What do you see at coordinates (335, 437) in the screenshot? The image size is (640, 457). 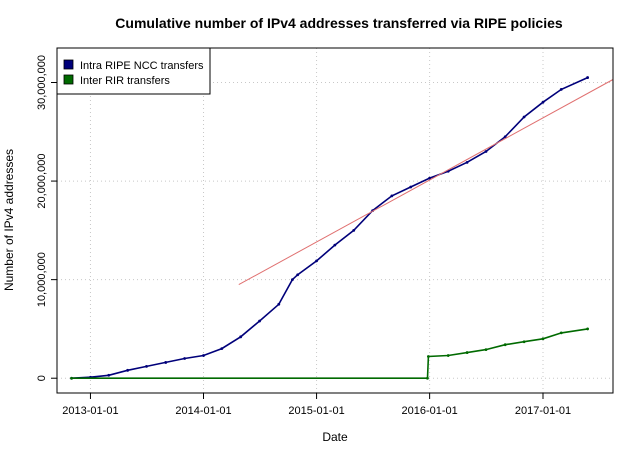 I see `x-axis-label: Date` at bounding box center [335, 437].